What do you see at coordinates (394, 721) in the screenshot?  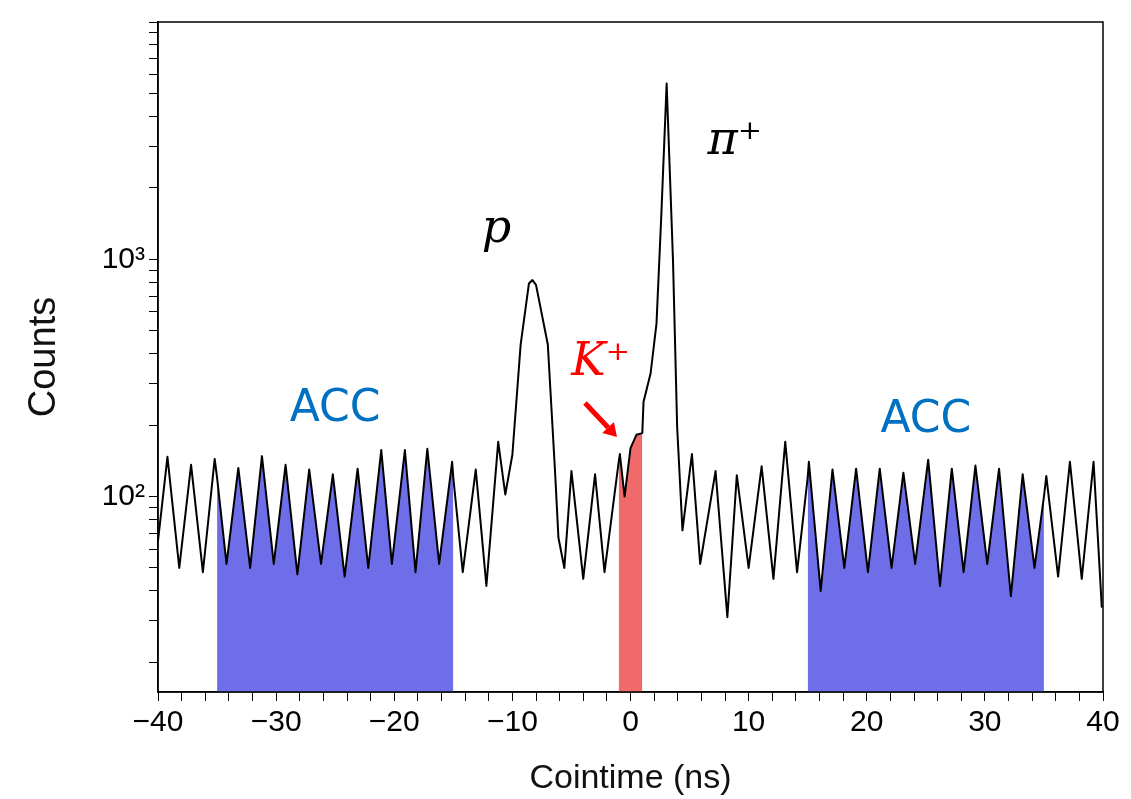 I see `x-tick-label: −20` at bounding box center [394, 721].